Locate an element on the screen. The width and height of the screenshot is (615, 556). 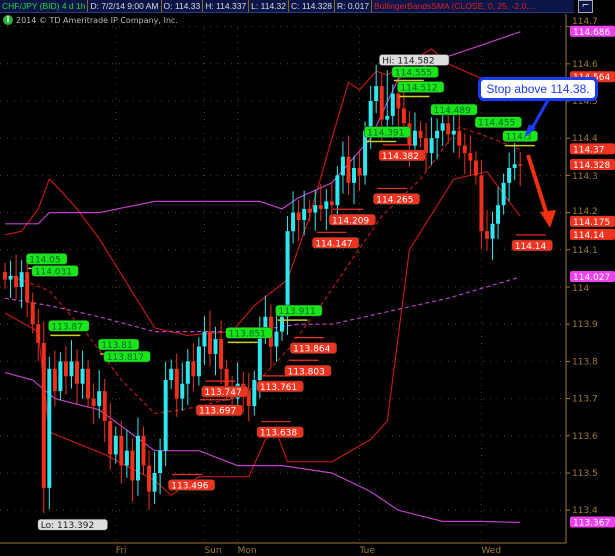
low-price-label: 114.265 is located at coordinates (394, 200).